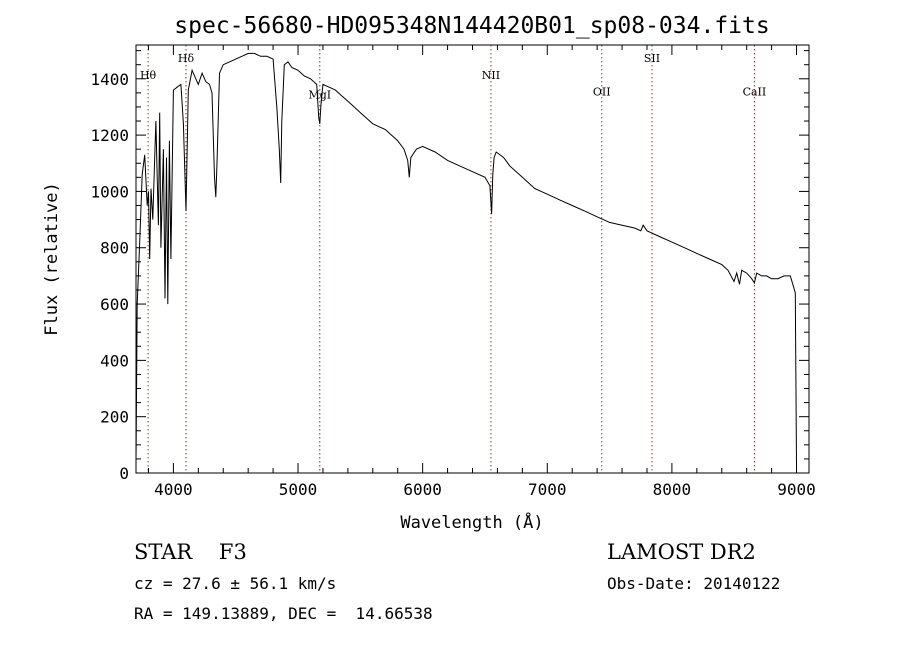 This screenshot has height=649, width=900. Describe the element at coordinates (320, 95) in the screenshot. I see `line-label-2: MgI` at that location.